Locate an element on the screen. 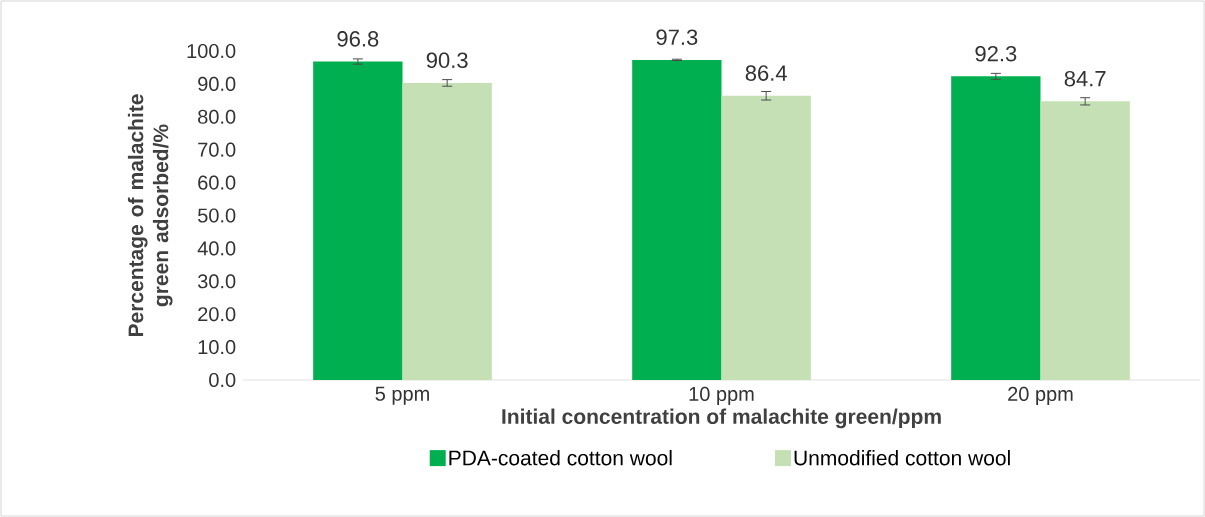 This screenshot has width=1205, height=517. y-tick-label: 80.0 is located at coordinates (217, 116).